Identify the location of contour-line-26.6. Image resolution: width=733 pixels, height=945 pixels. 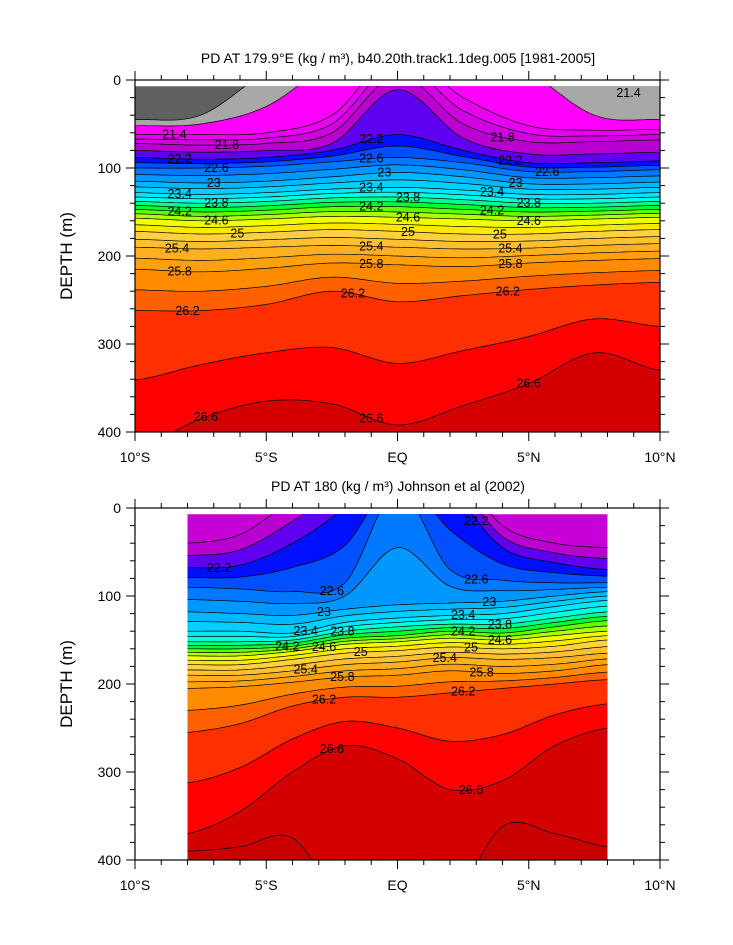
(416, 392).